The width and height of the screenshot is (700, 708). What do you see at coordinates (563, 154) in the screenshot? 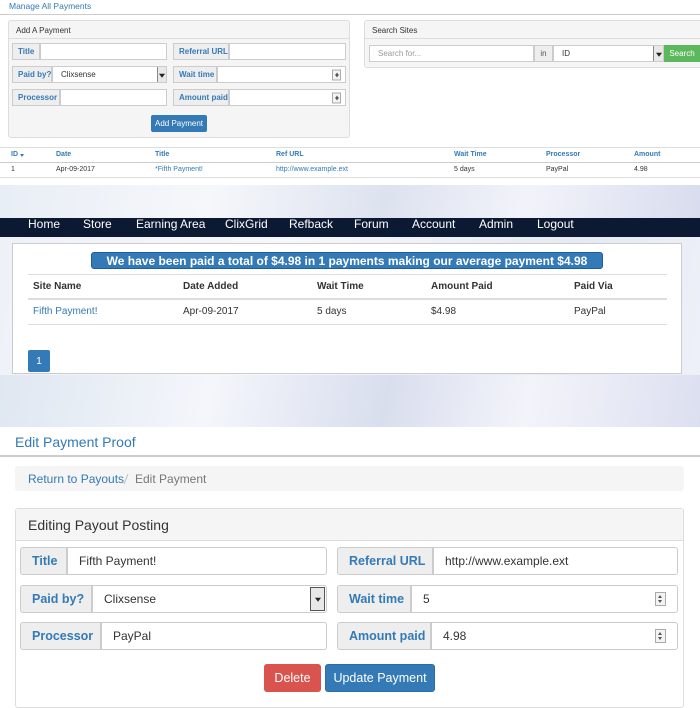
I see `column-header: Processor` at bounding box center [563, 154].